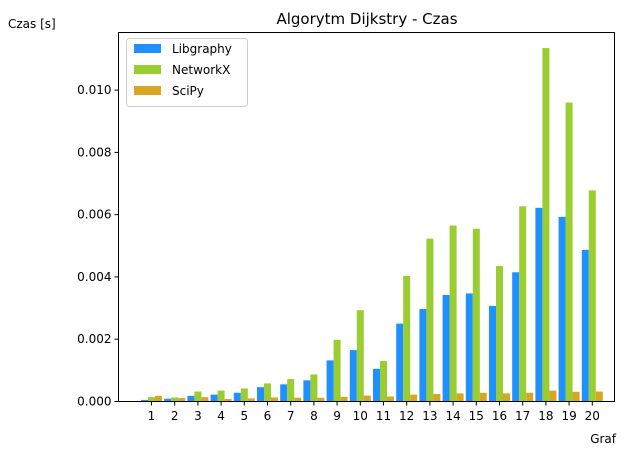 The height and width of the screenshot is (456, 626). I want to click on y-tick-label: 0.008, so click(94, 152).